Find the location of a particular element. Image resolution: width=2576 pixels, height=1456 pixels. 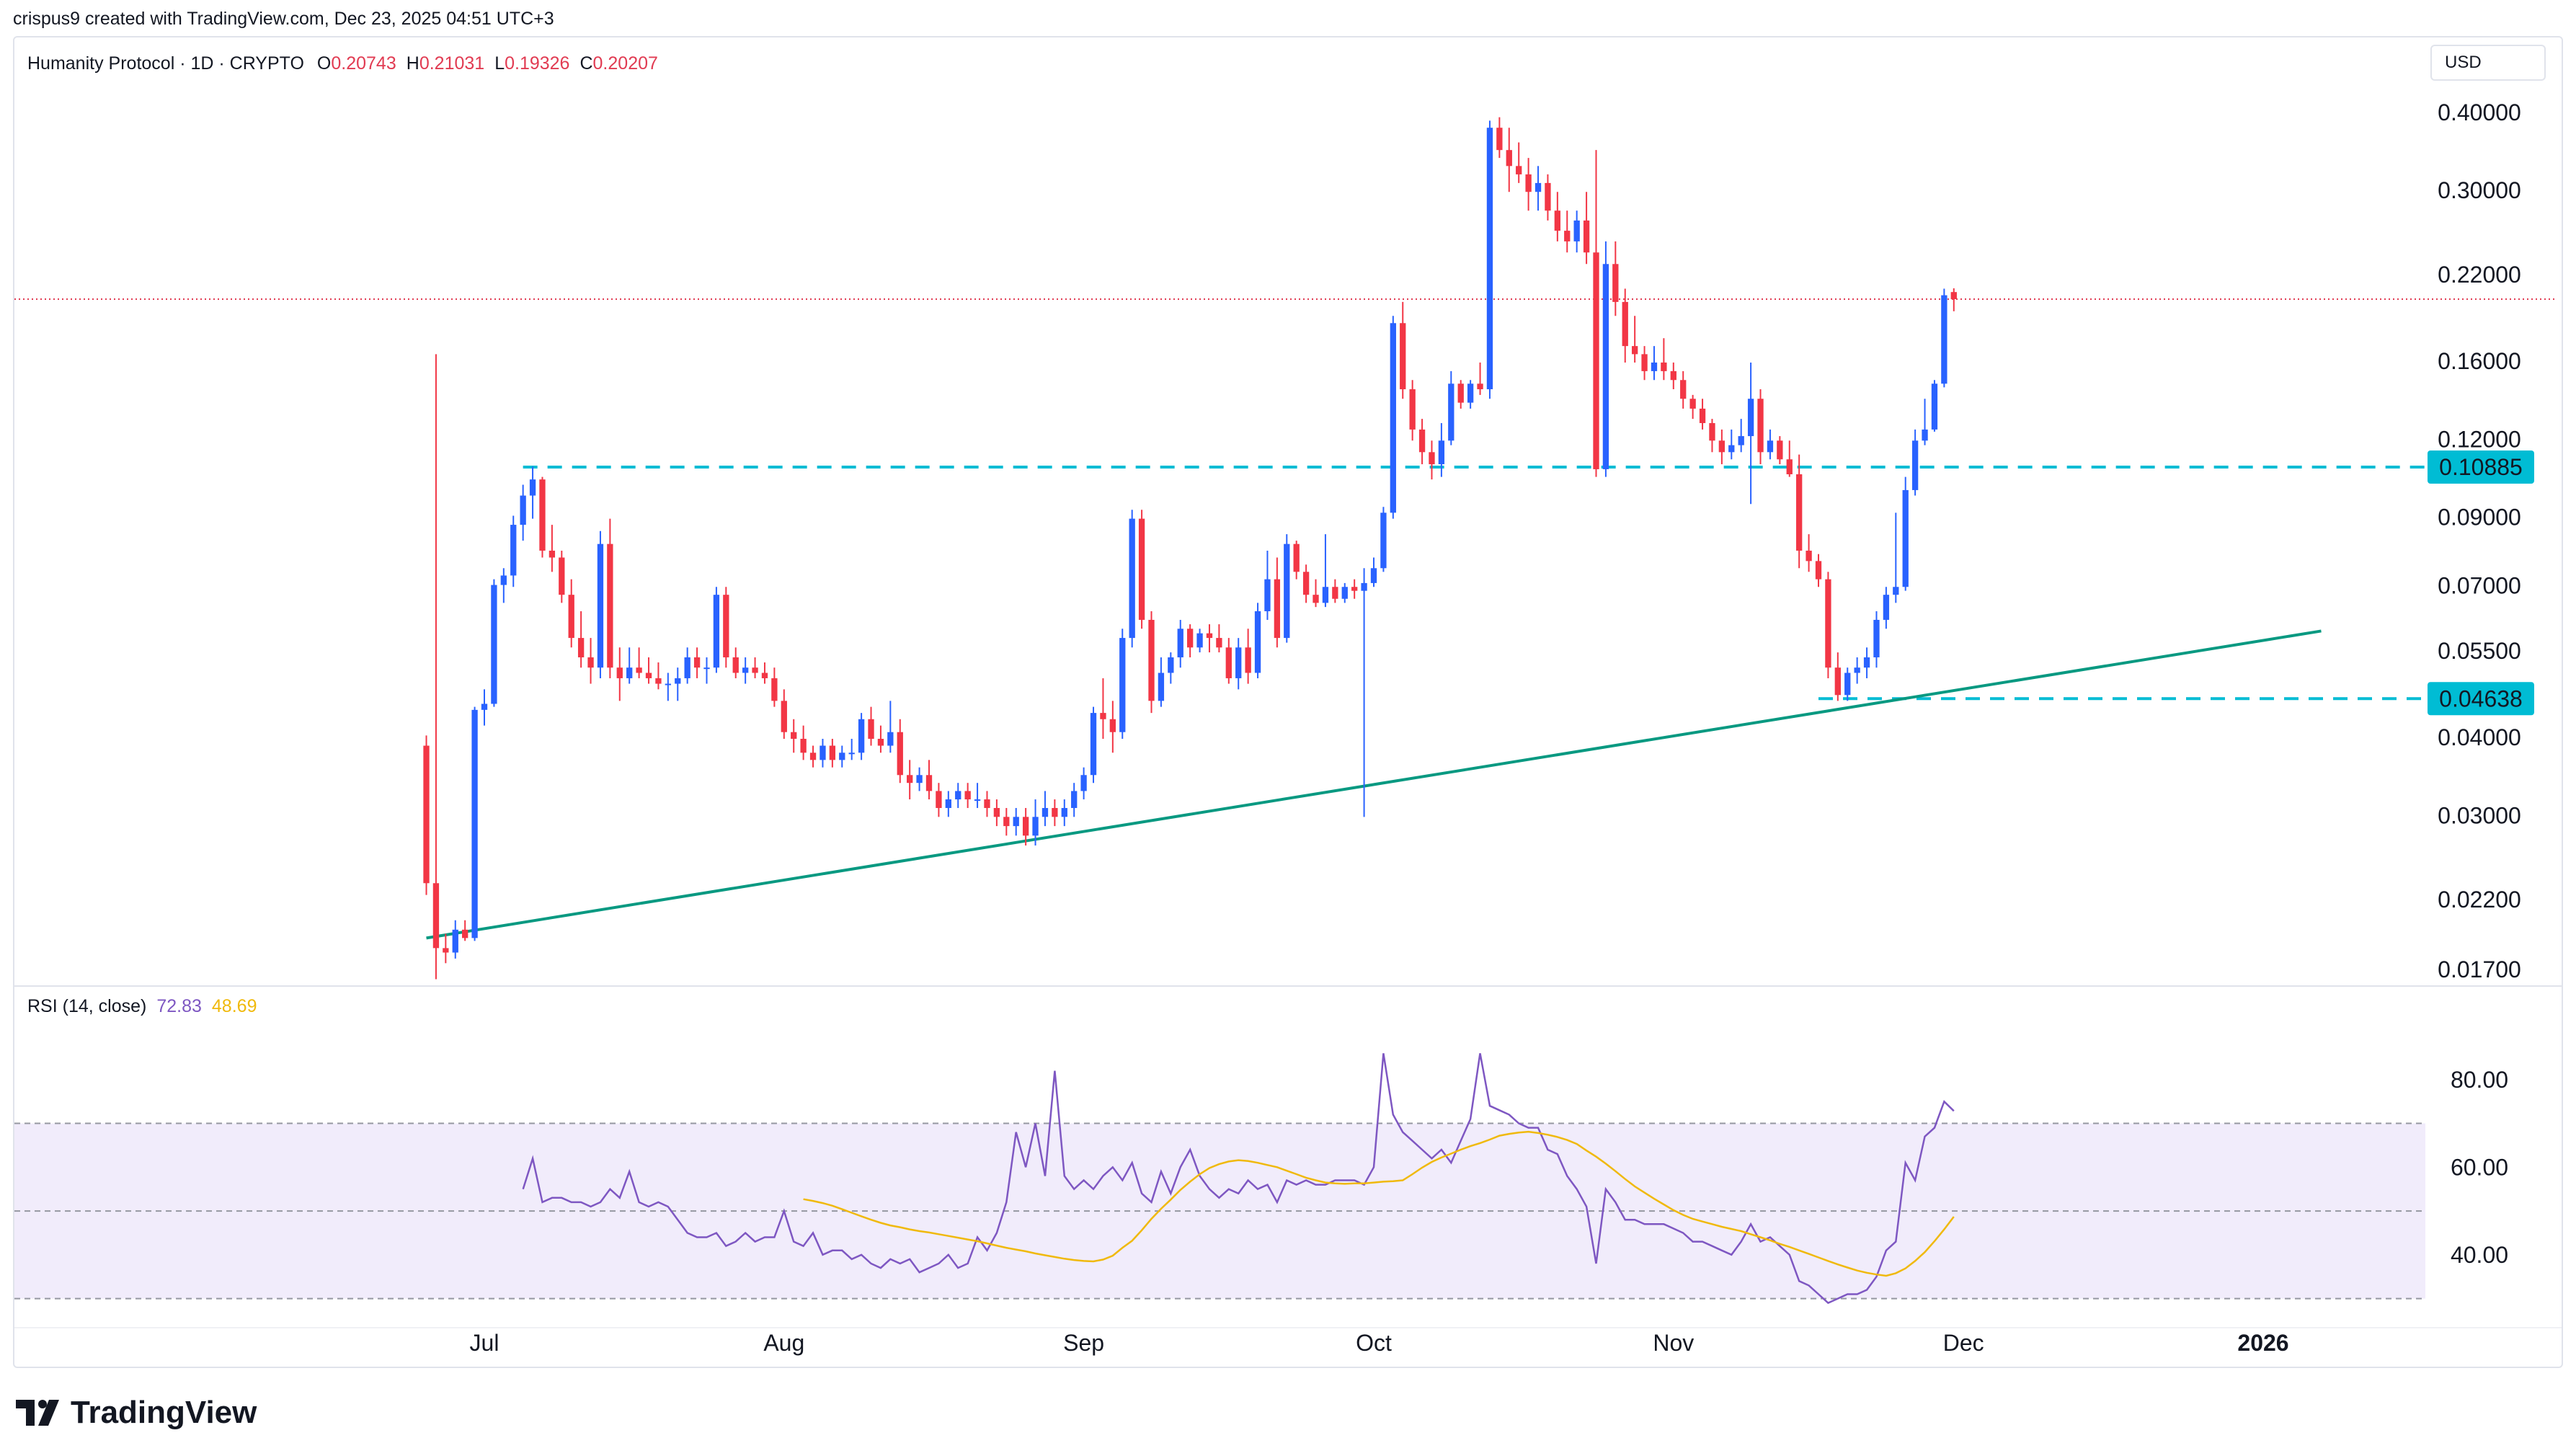

rsi-line is located at coordinates (1238, 1179).